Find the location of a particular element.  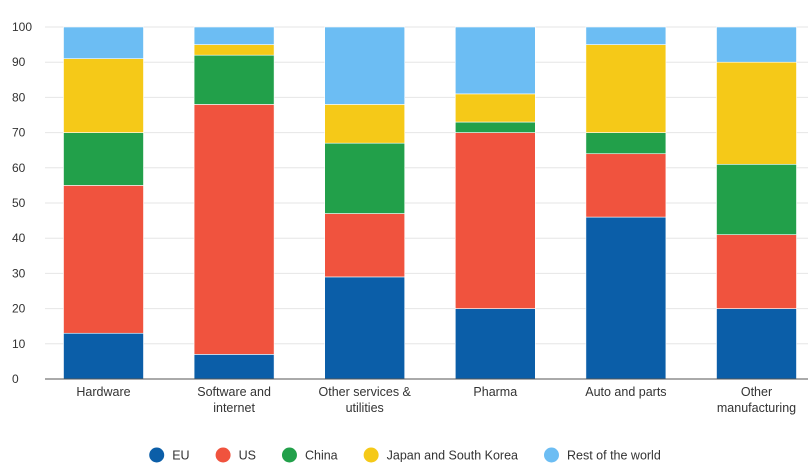

x-tick-label: utilities is located at coordinates (365, 408).